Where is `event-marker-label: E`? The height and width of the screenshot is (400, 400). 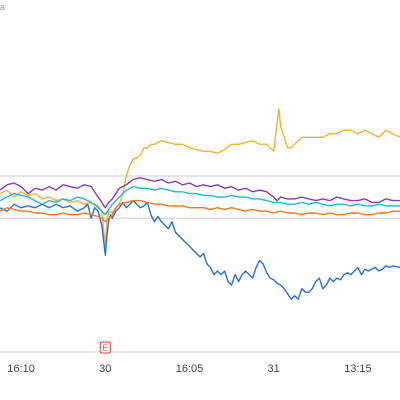
event-marker-label: E is located at coordinates (105, 348).